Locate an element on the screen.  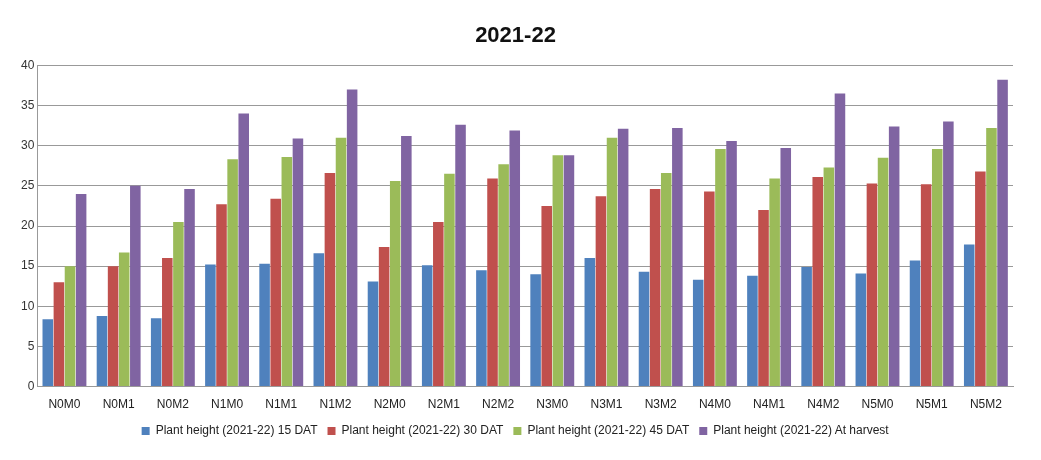
chart-title: 2021-22 is located at coordinates (515, 35).